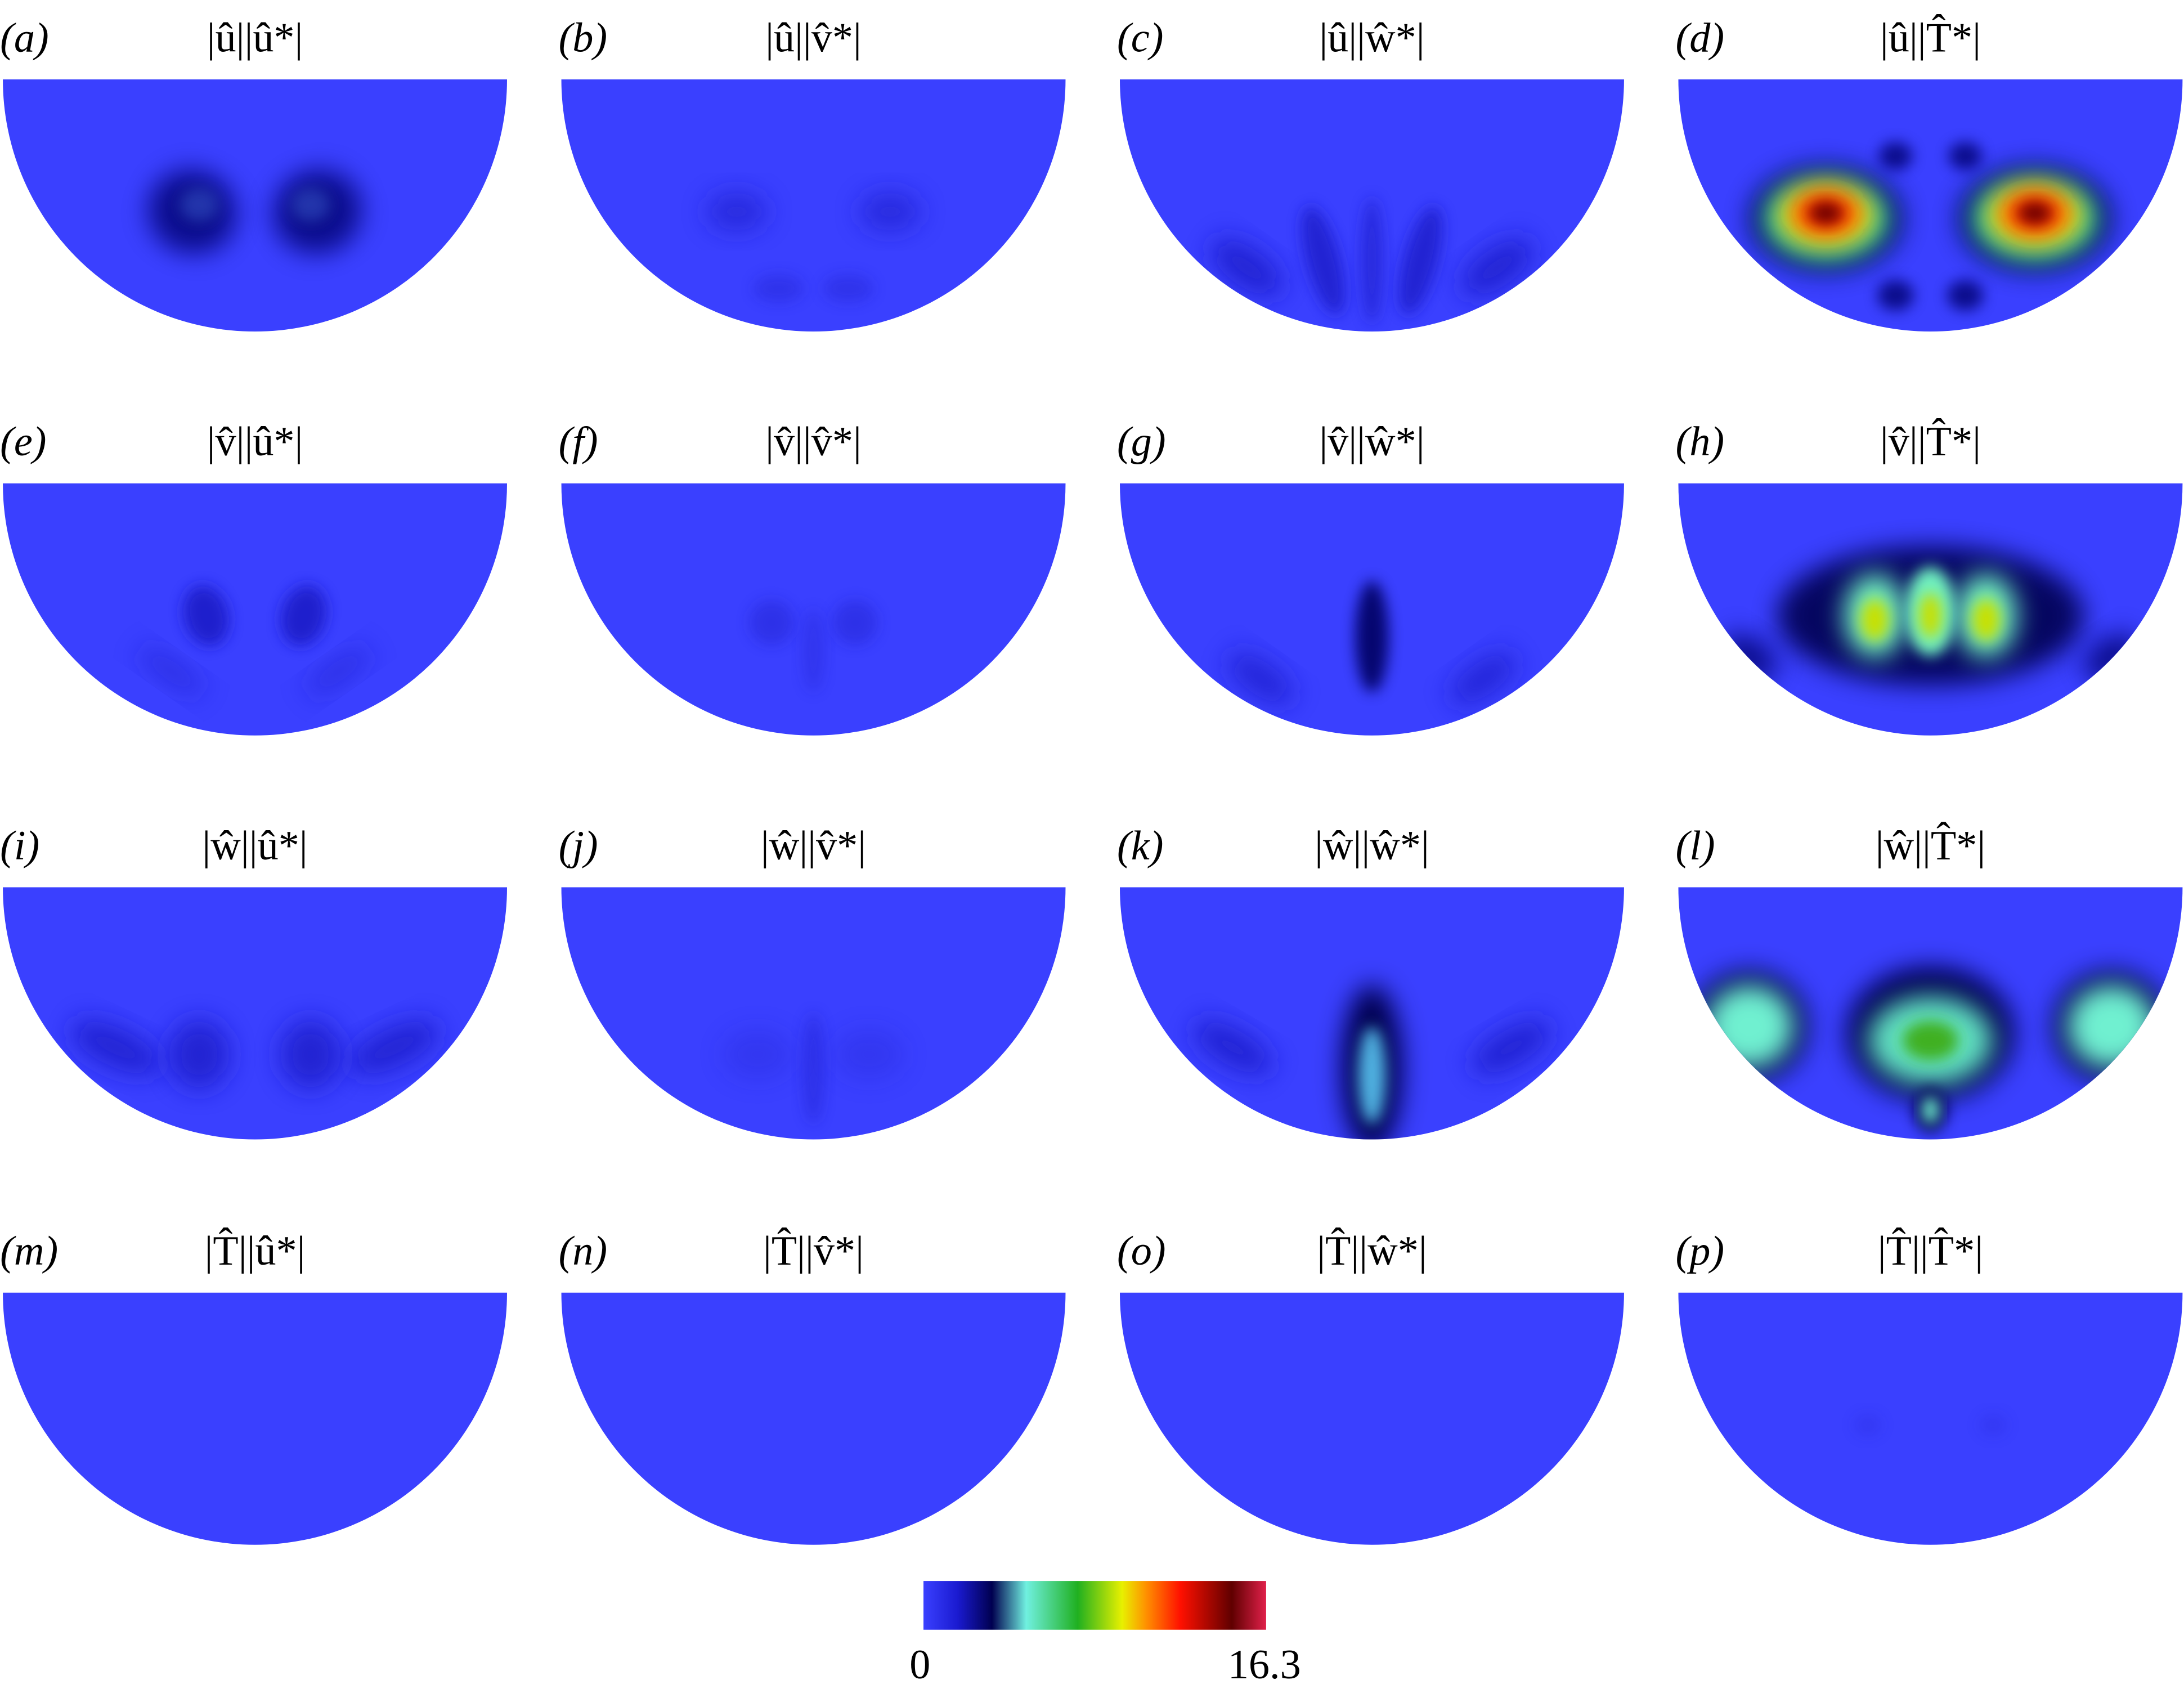 This screenshot has height=1698, width=2184. Describe the element at coordinates (583, 1251) in the screenshot. I see `panel-label: (n)` at that location.